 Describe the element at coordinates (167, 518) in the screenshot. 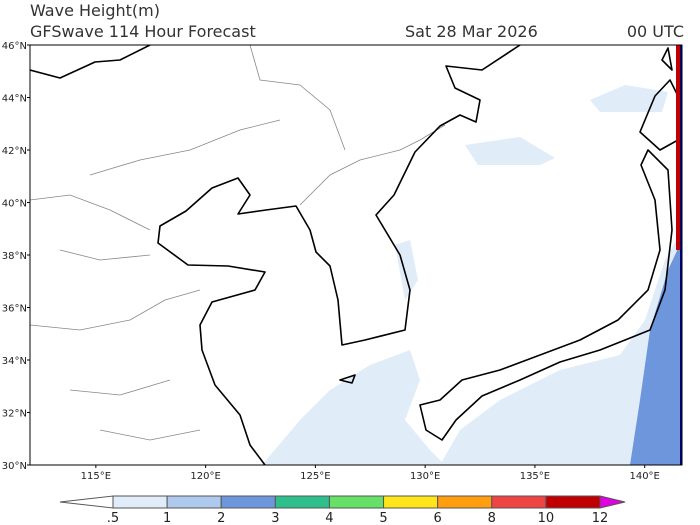

I see `colorbar-label: 1` at that location.